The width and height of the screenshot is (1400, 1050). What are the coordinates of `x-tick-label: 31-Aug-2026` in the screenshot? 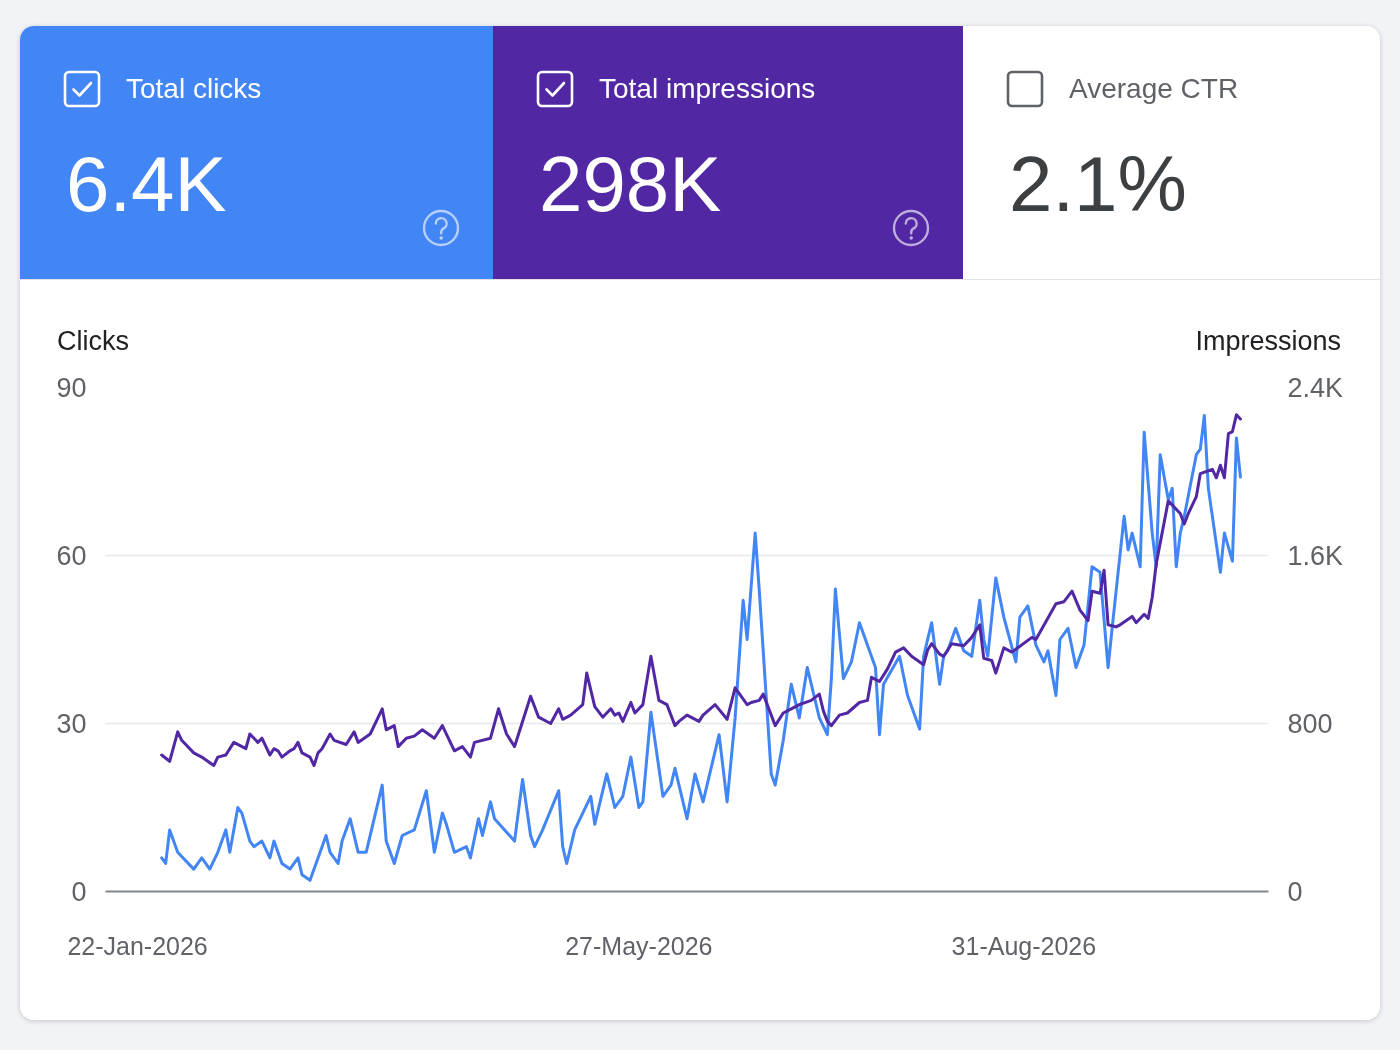 It's located at (1024, 945).